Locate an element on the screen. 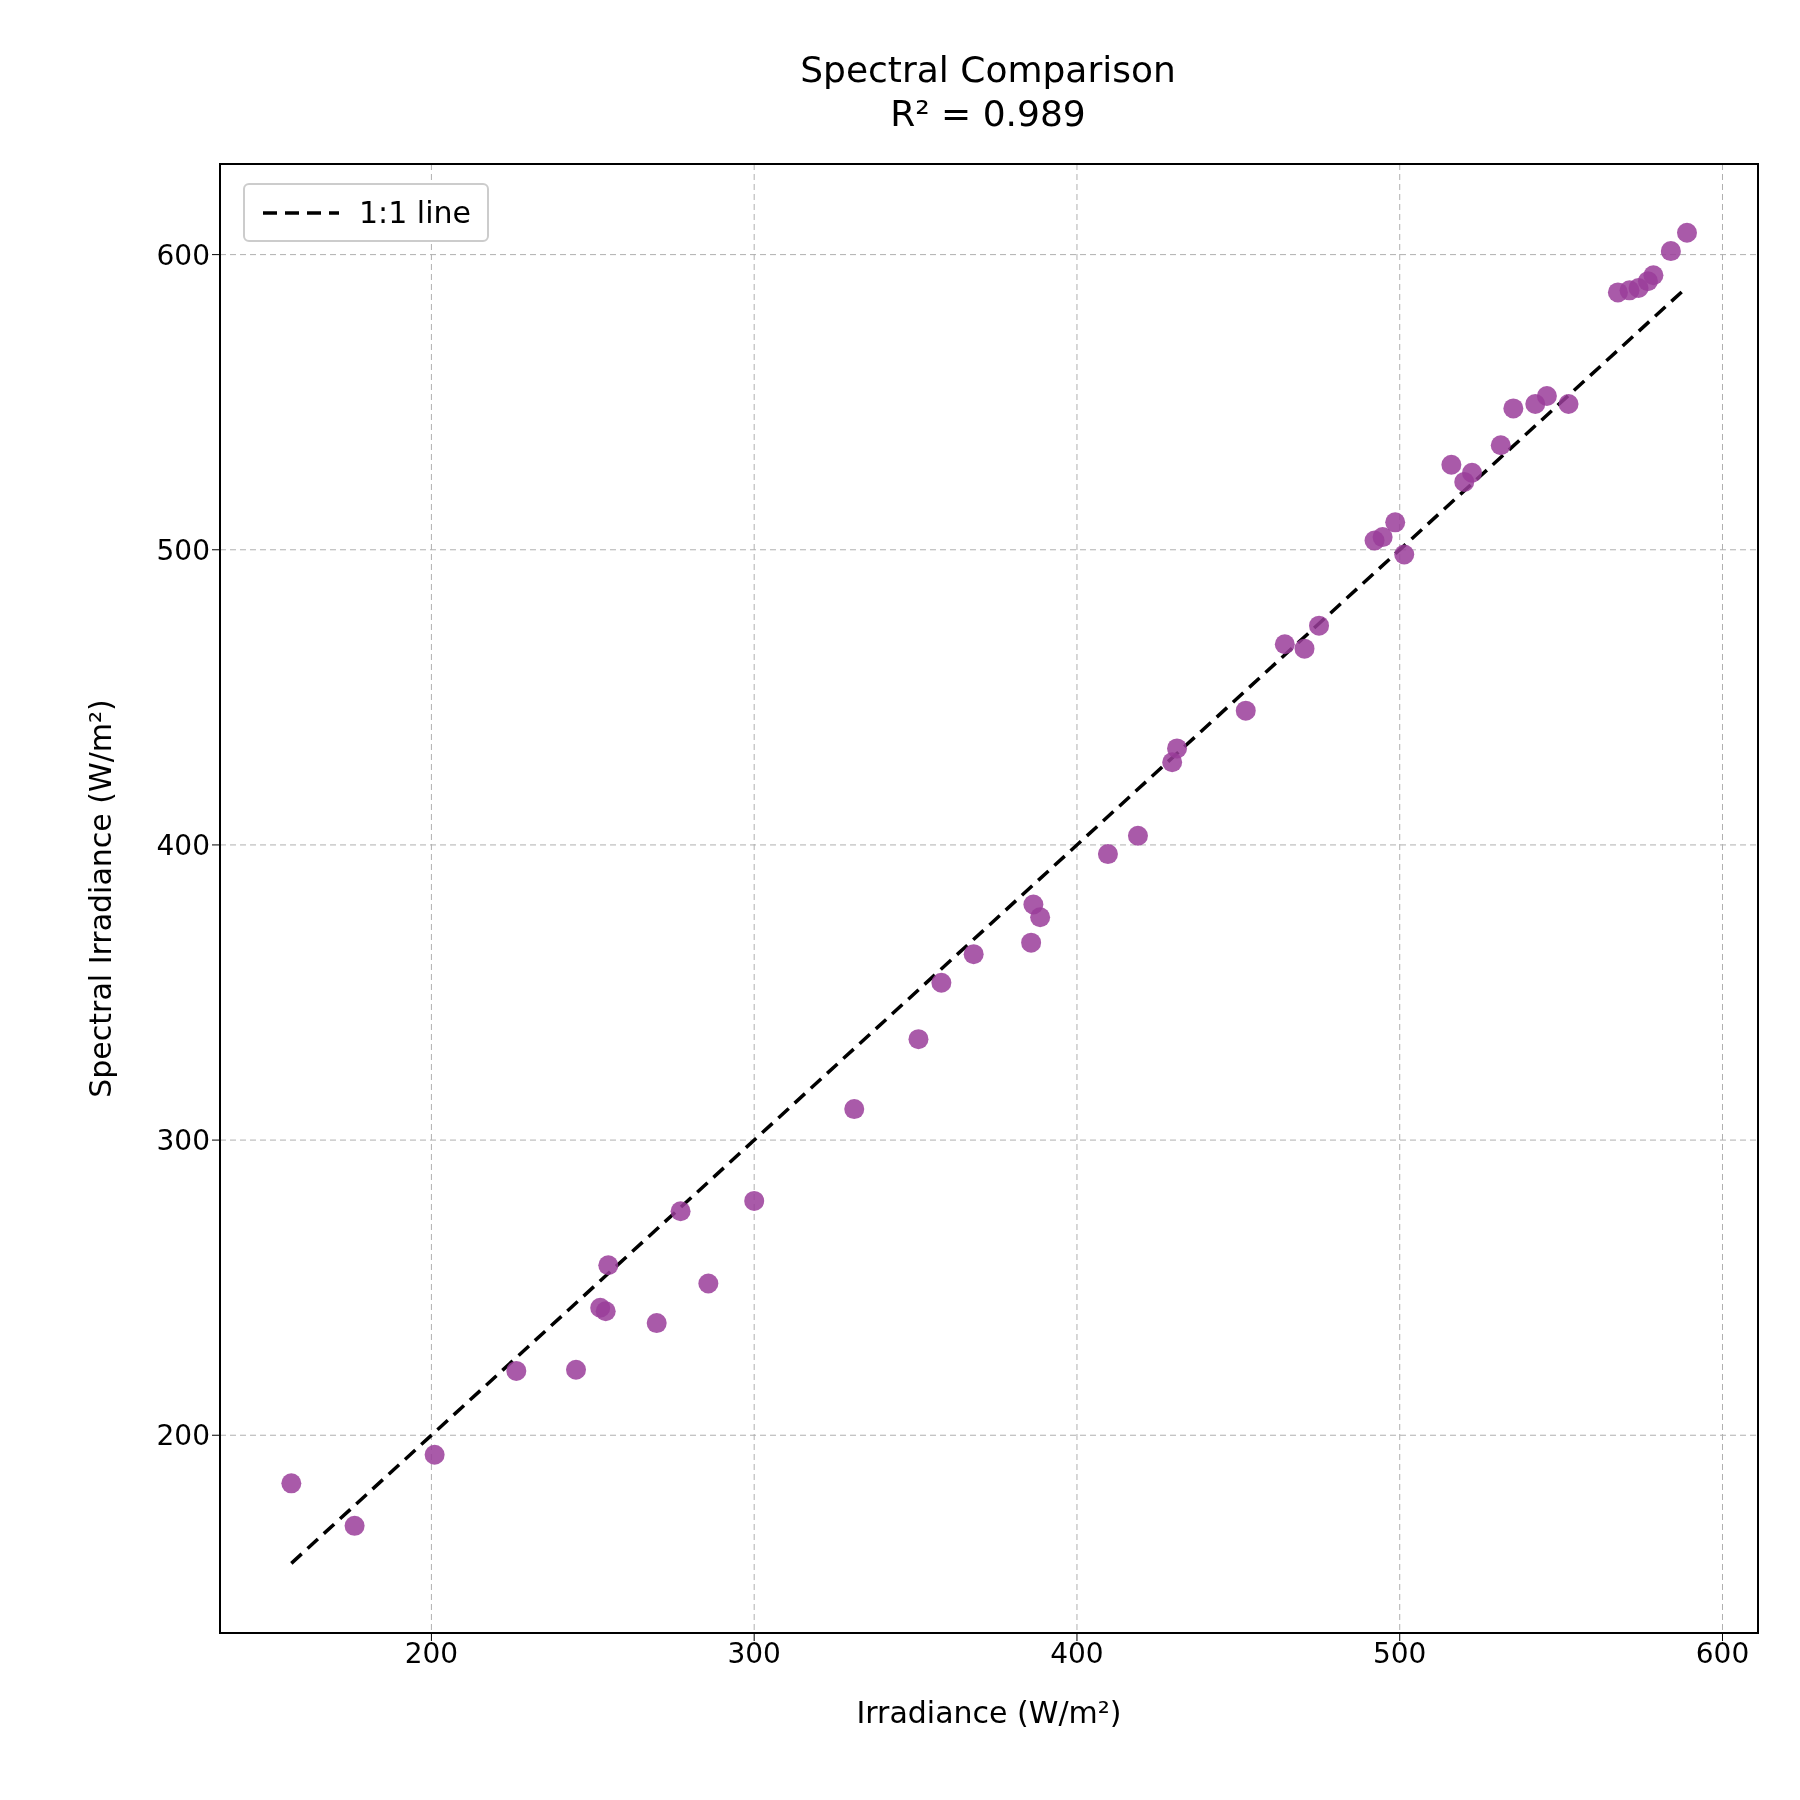 Image resolution: width=1800 pixels, height=1800 pixels. y-tick-label: 400 is located at coordinates (183, 845).